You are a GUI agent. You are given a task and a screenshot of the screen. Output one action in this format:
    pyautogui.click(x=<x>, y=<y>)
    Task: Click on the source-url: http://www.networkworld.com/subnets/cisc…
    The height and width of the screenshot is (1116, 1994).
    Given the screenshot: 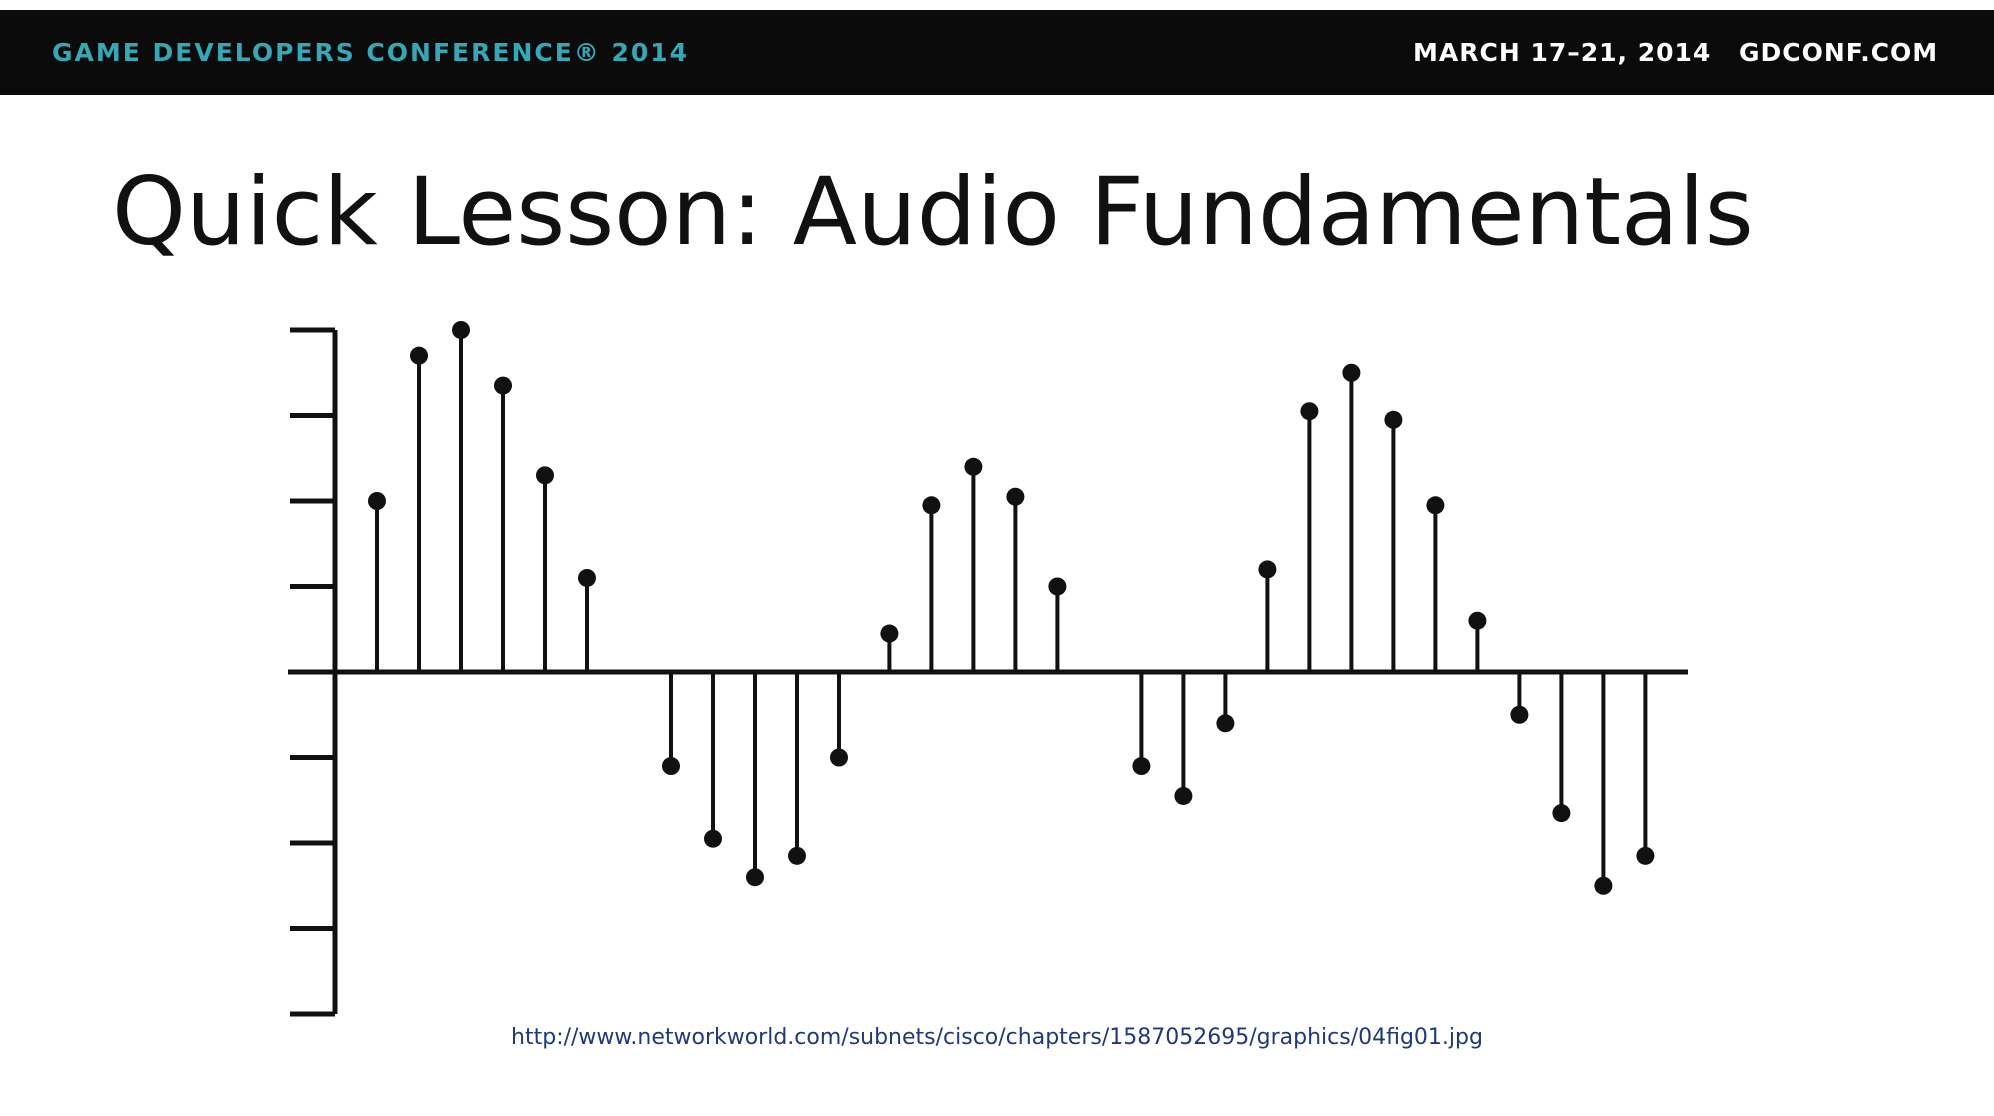 What is the action you would take?
    pyautogui.click(x=997, y=1037)
    